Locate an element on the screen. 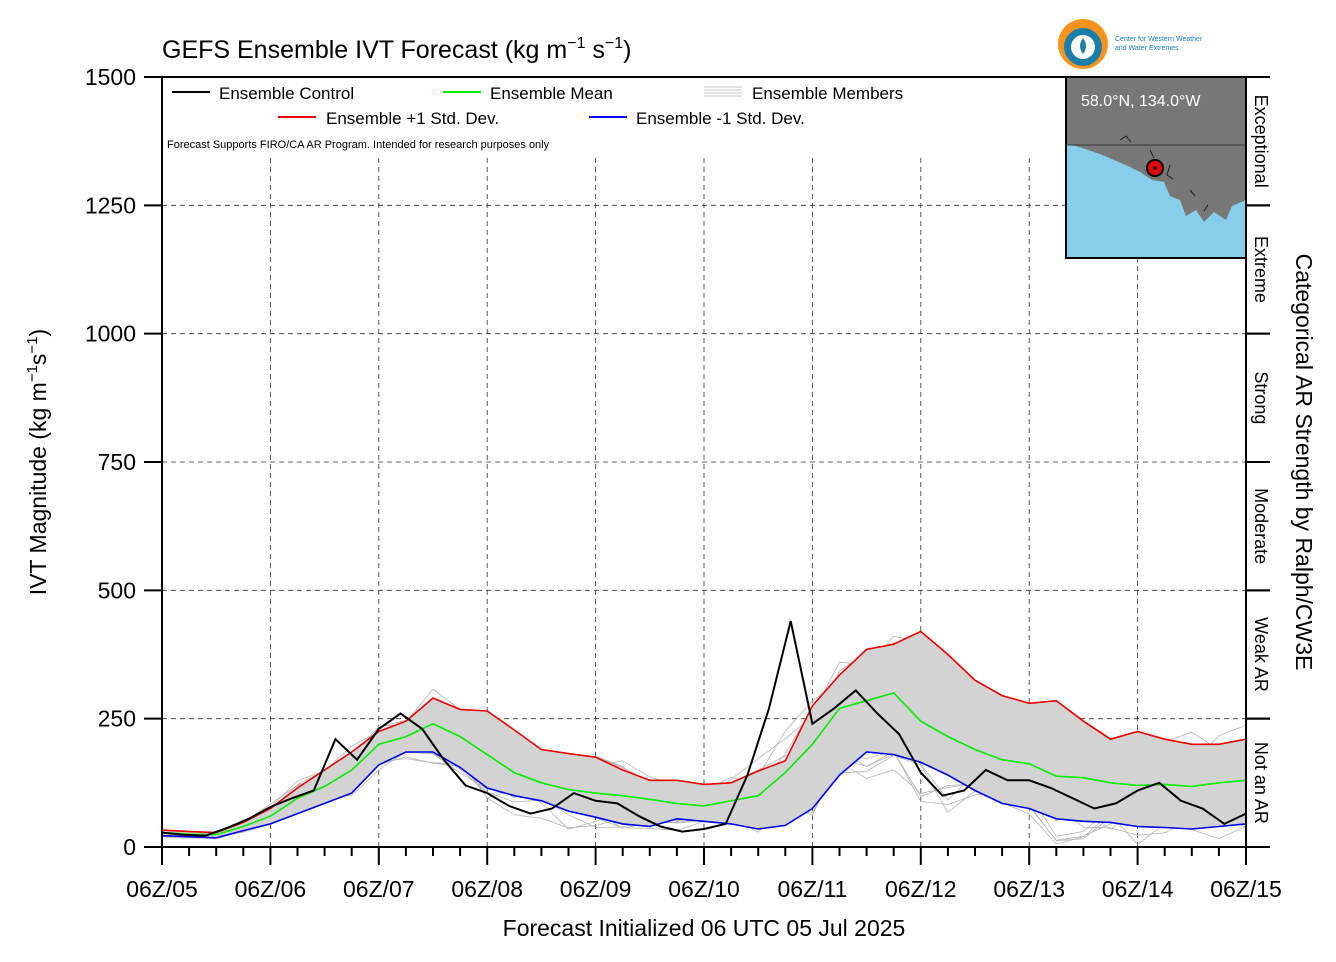  x-tick-label-10: 06Z/15 is located at coordinates (1246, 889).